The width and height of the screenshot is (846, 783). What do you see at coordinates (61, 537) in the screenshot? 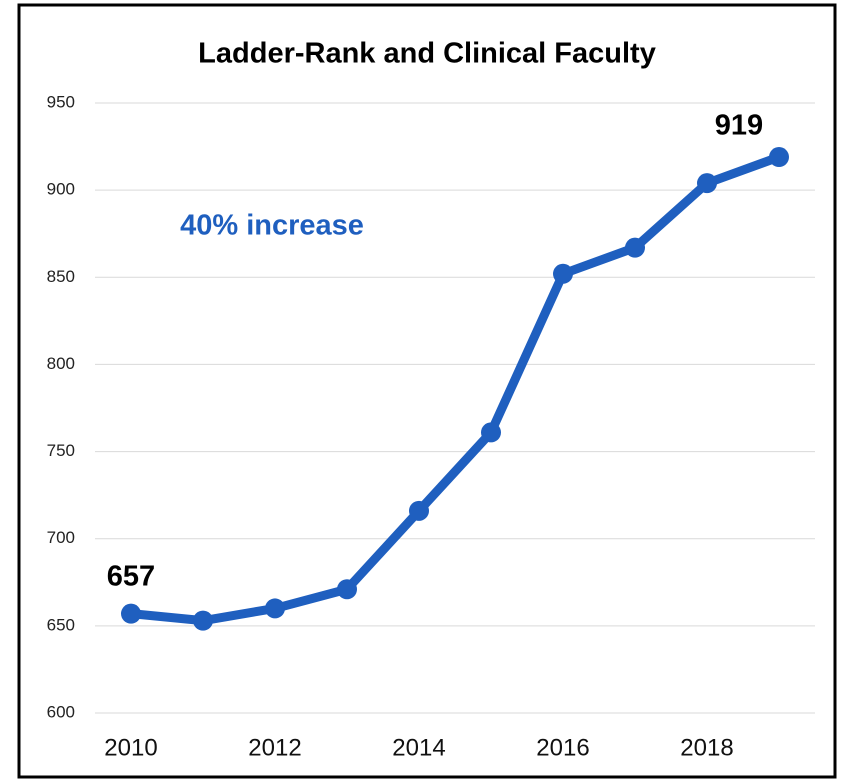
I see `y-tick-label: 700` at bounding box center [61, 537].